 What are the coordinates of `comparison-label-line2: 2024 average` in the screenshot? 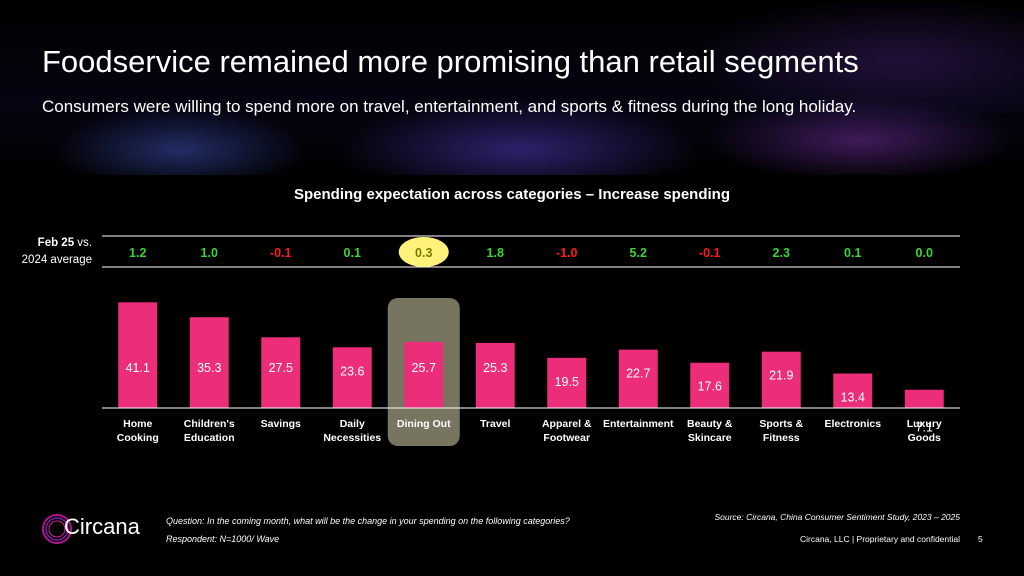 It's located at (56, 260).